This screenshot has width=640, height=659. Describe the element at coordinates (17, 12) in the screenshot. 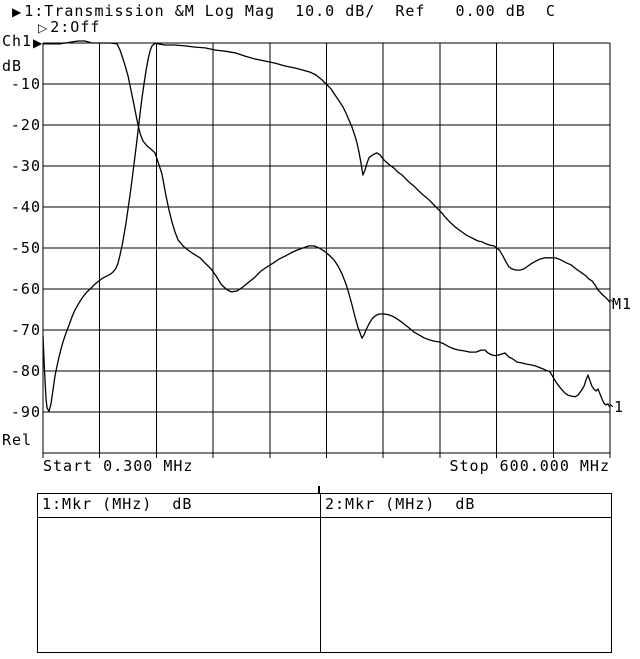

I see `channel1-active-arrow-icon: ▶` at that location.